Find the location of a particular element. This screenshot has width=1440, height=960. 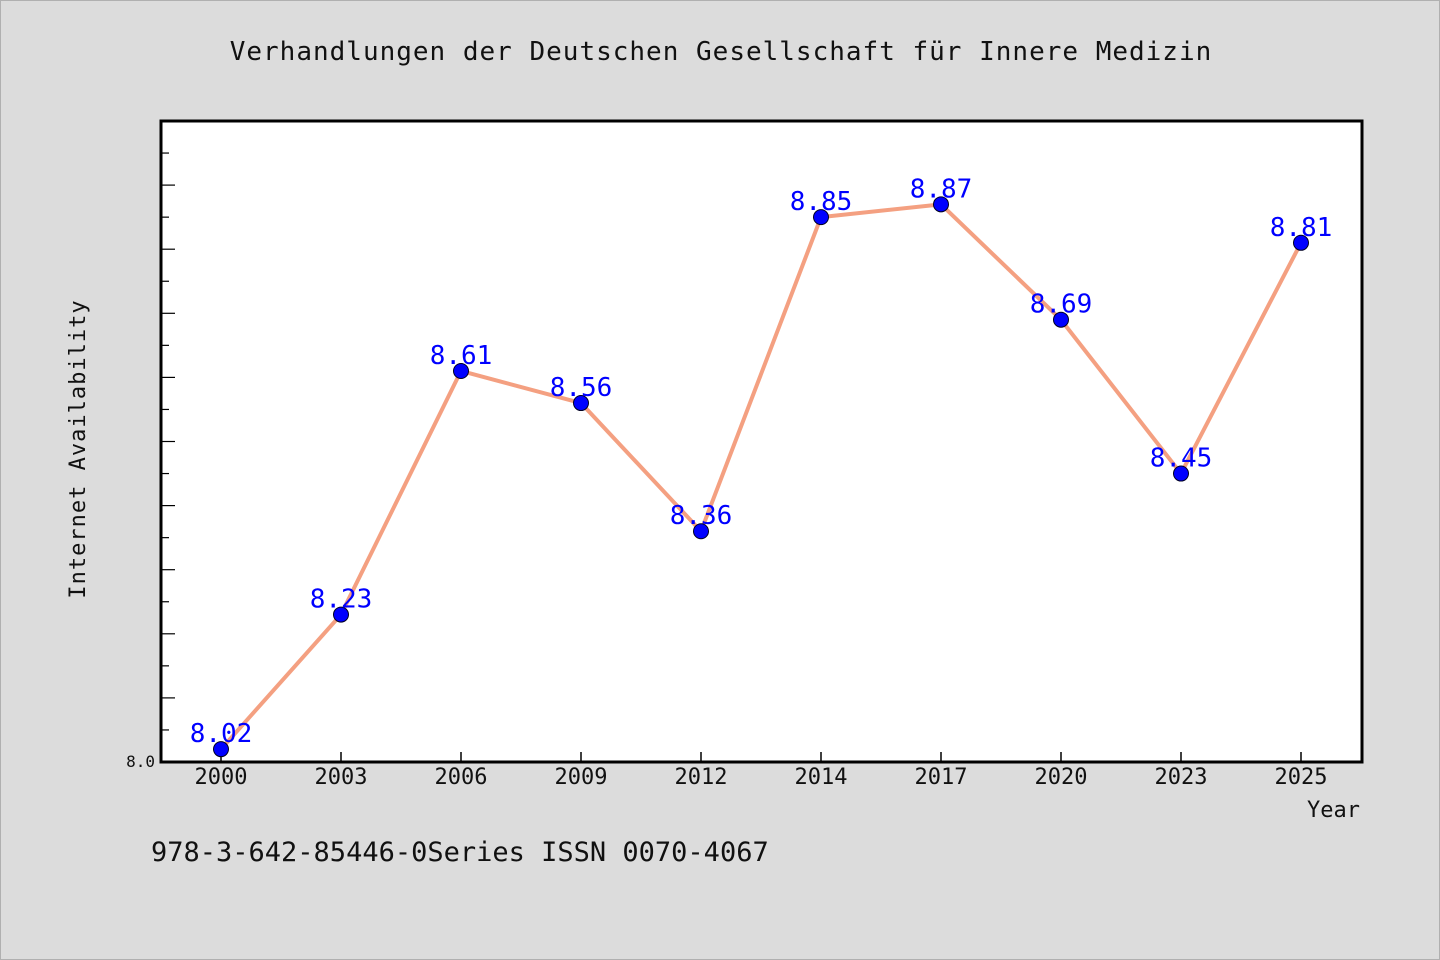

x-tick-label: 2020 is located at coordinates (1061, 777).